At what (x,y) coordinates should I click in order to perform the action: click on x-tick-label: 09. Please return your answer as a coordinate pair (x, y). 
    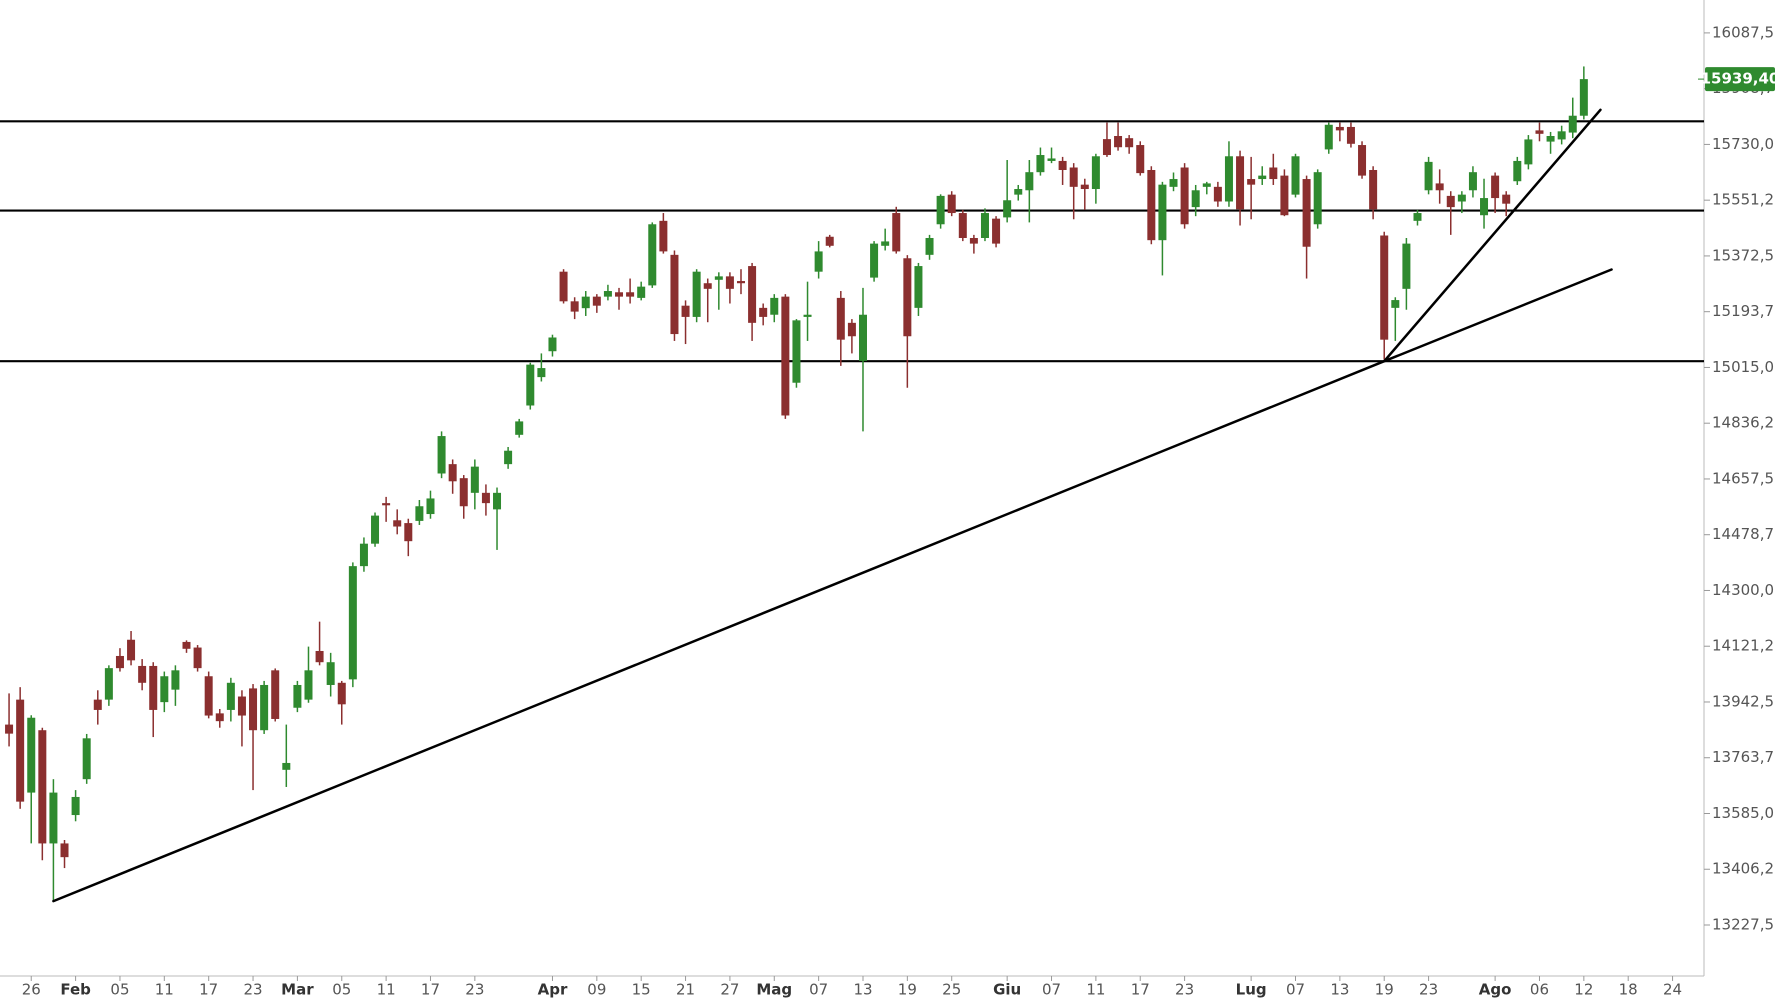
    Looking at the image, I should click on (596, 990).